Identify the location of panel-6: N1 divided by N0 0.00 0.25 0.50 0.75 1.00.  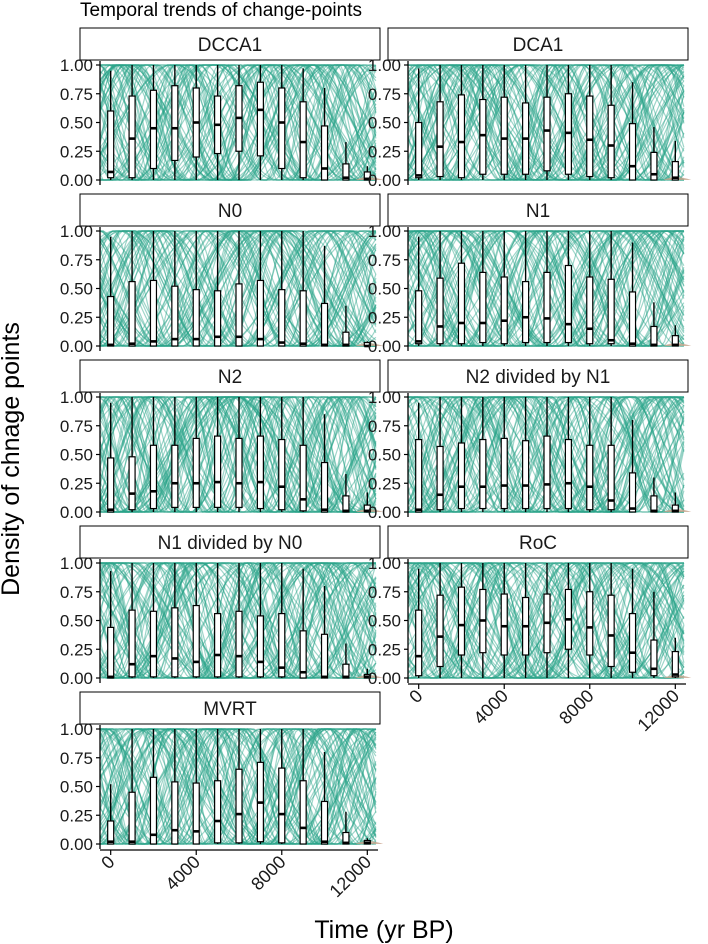
(222, 606).